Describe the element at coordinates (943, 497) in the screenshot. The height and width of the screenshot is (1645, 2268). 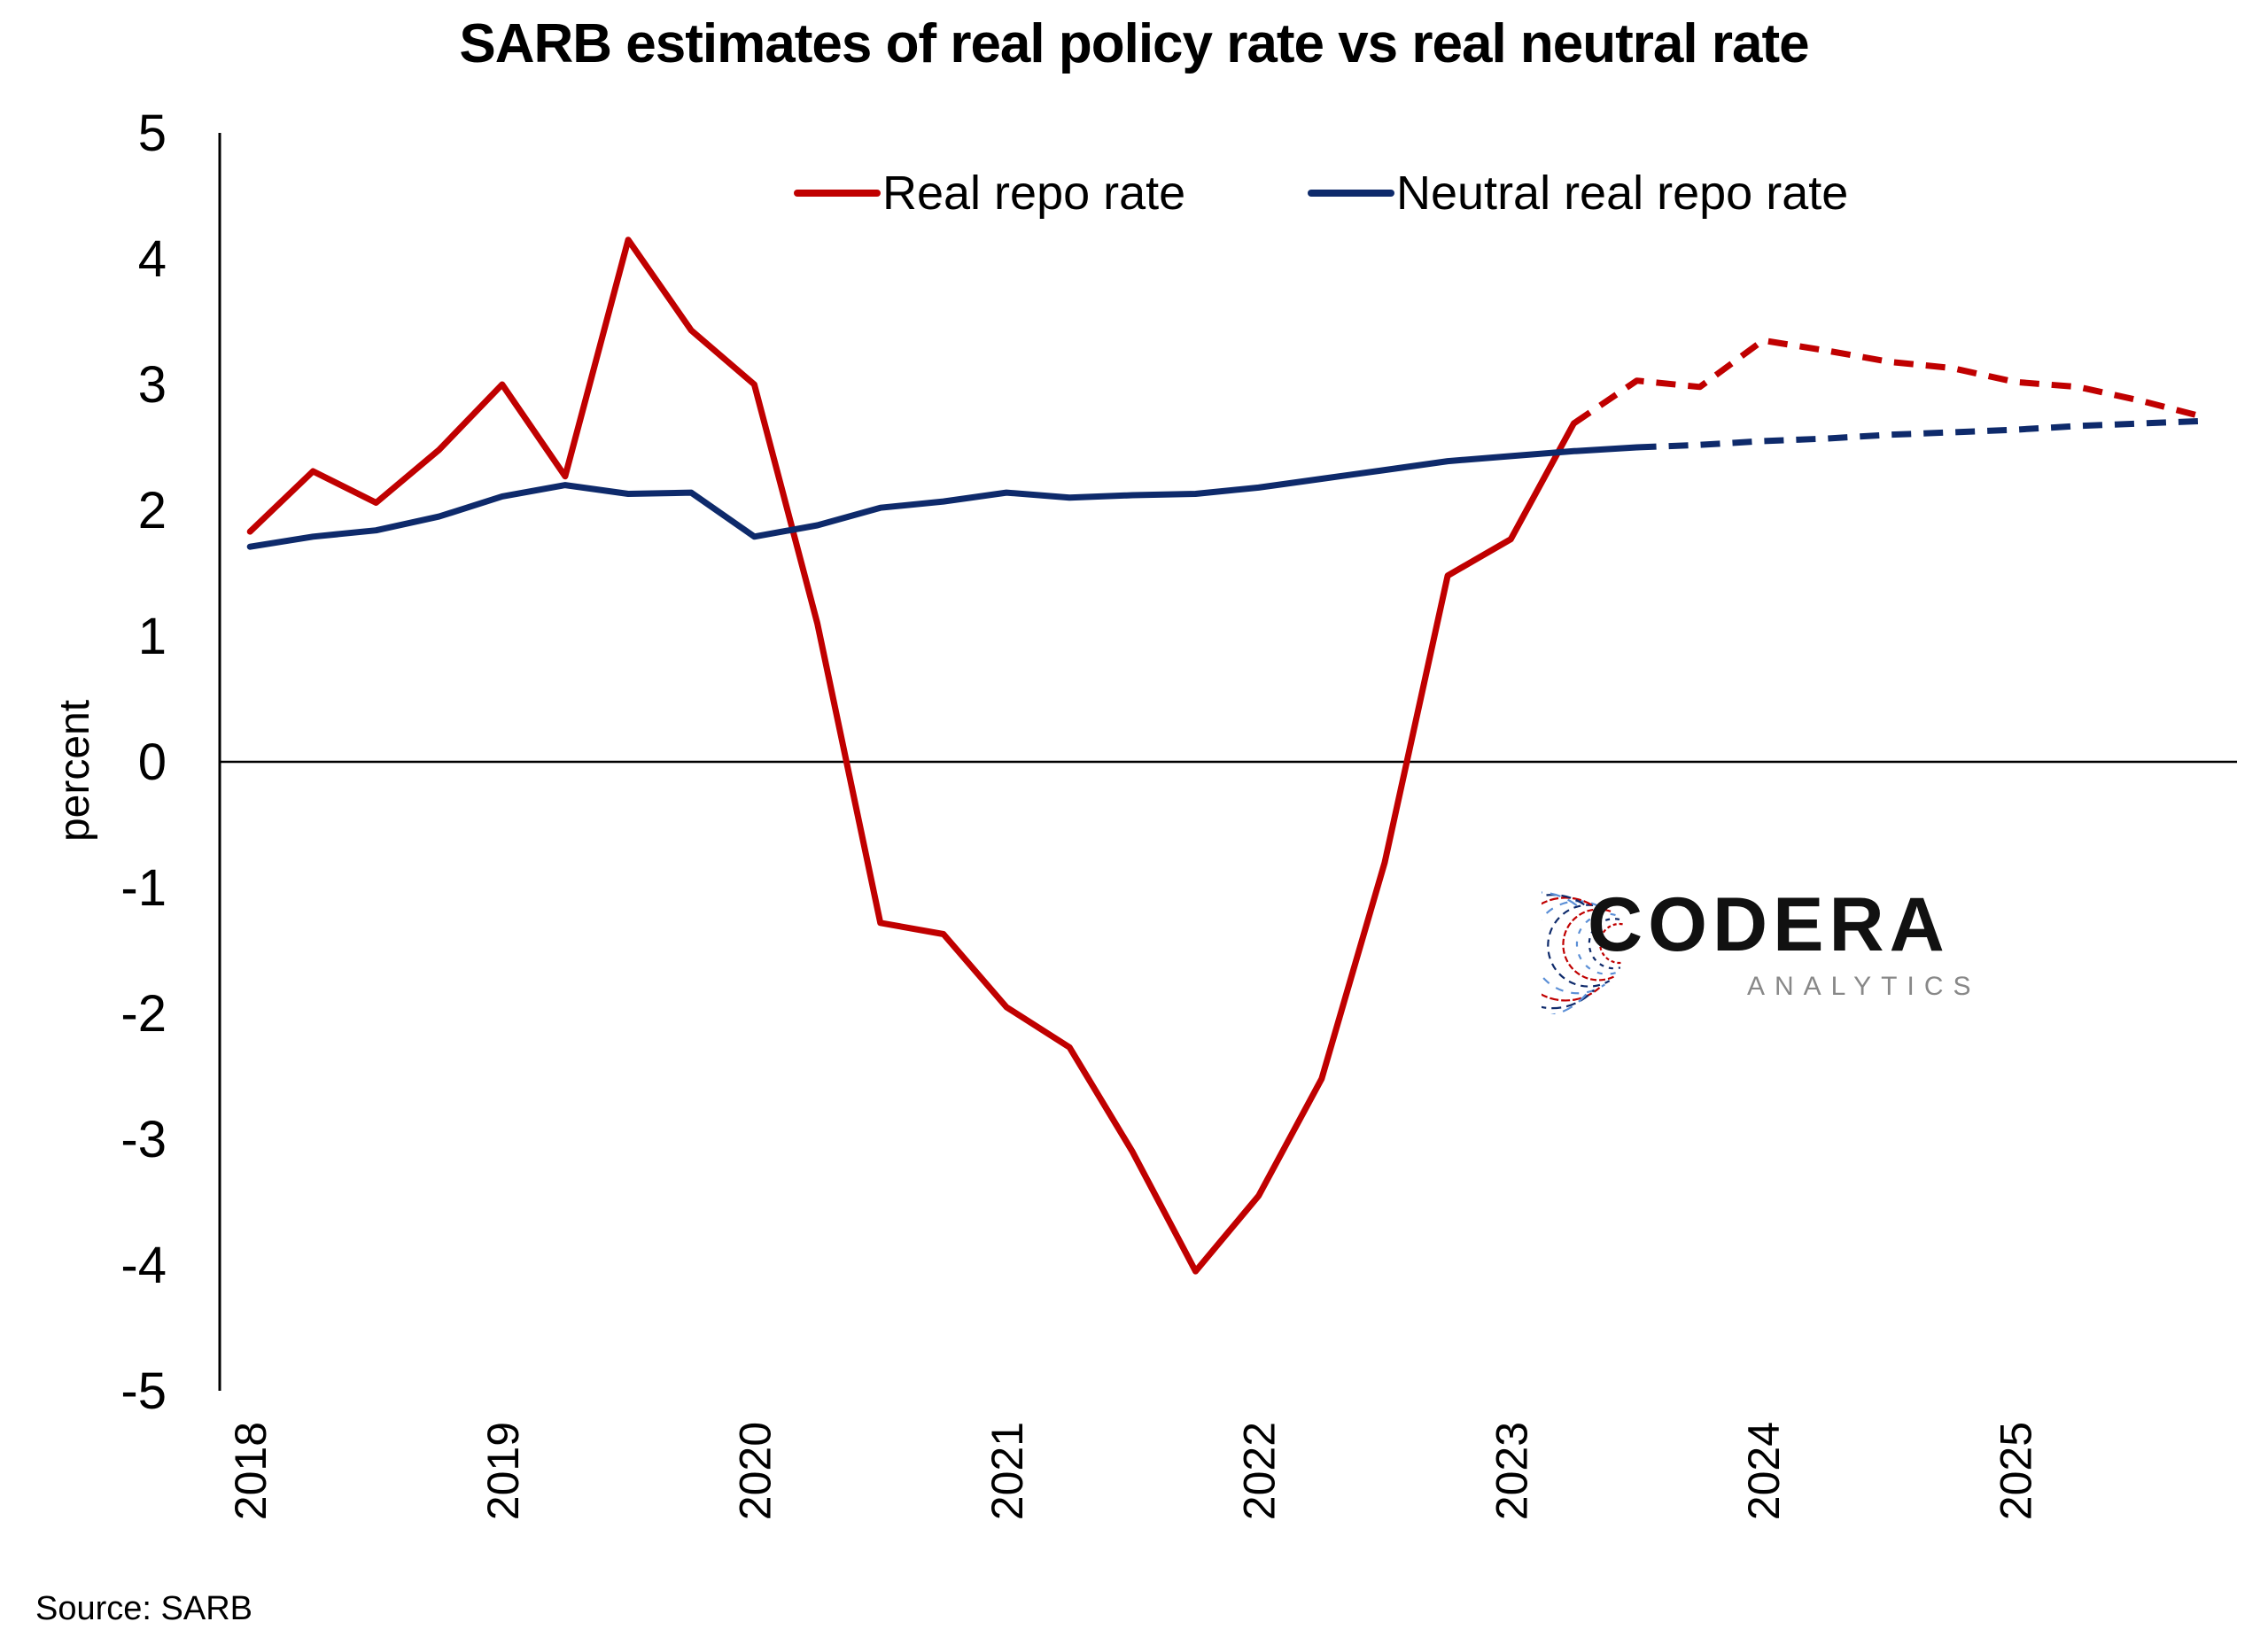
I see `series-line-2-actual` at that location.